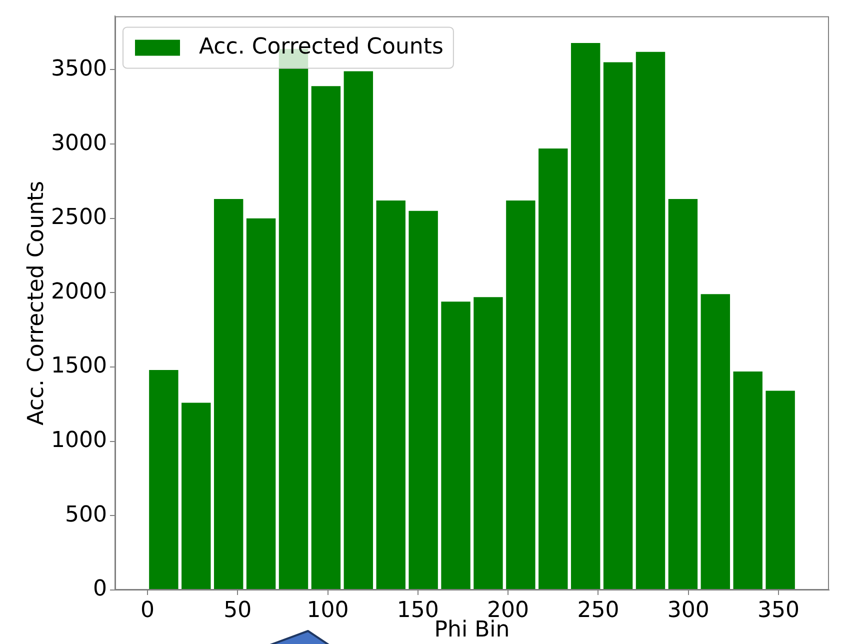  I want to click on y-tick-label: 2000, so click(79, 291).